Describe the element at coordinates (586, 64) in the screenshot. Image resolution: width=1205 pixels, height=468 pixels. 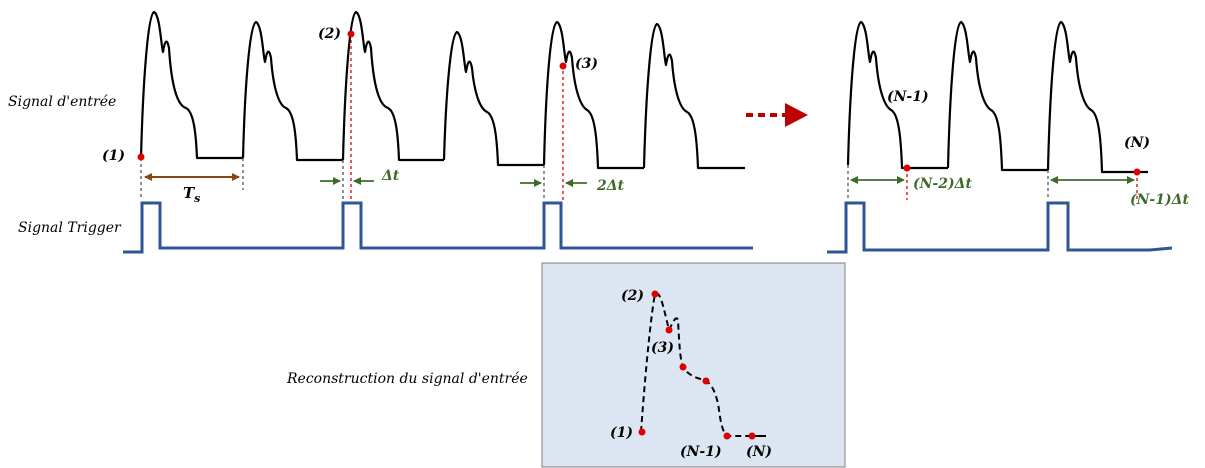
I see `point-label-3: (3)` at that location.